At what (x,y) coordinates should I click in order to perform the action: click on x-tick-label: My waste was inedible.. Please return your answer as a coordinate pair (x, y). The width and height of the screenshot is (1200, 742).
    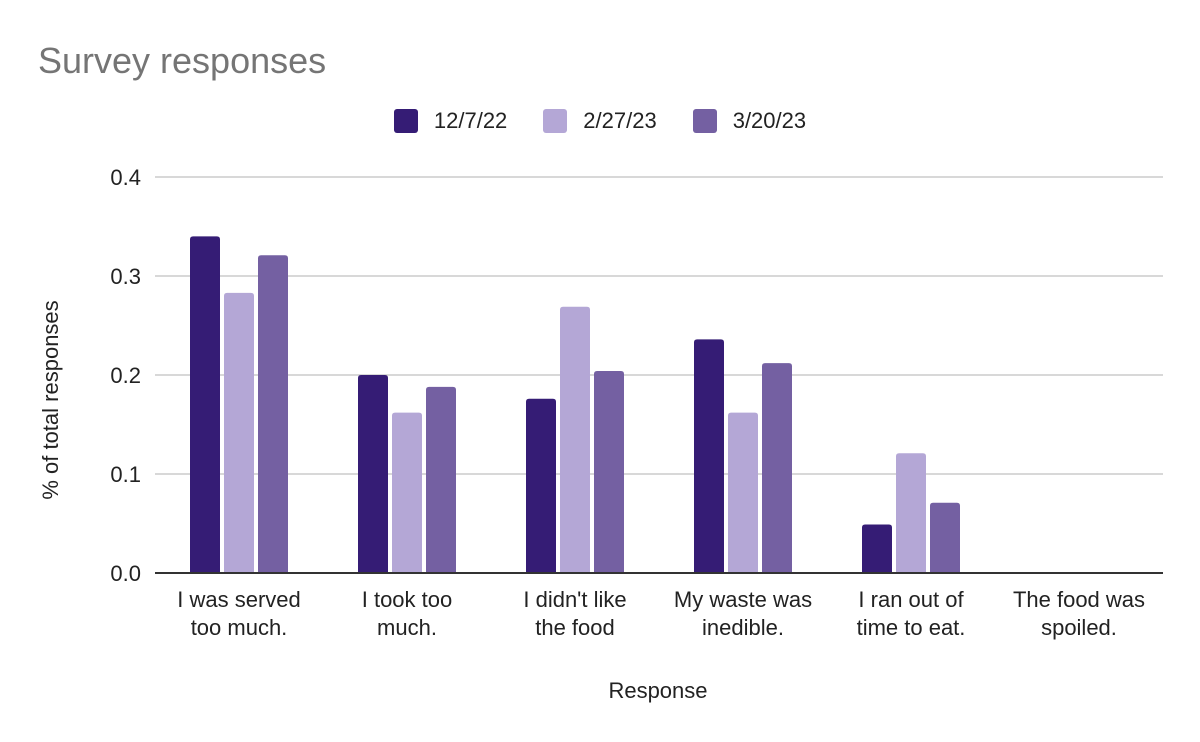
    Looking at the image, I should click on (743, 613).